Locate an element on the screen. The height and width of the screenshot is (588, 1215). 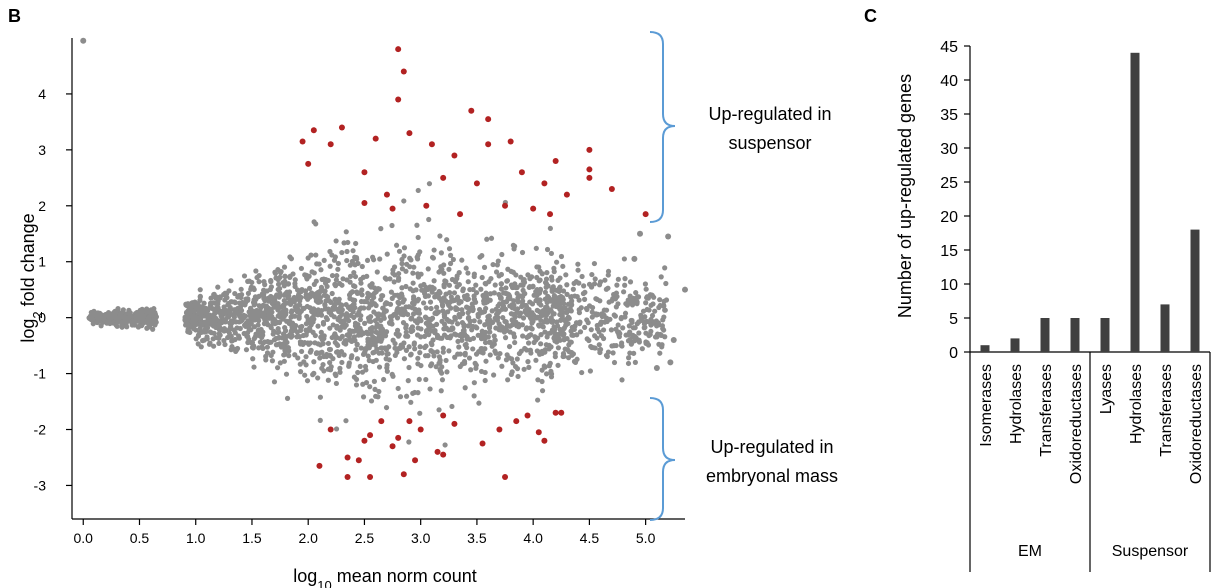
scatter-y-tick-label: 2 is located at coordinates (42, 206).